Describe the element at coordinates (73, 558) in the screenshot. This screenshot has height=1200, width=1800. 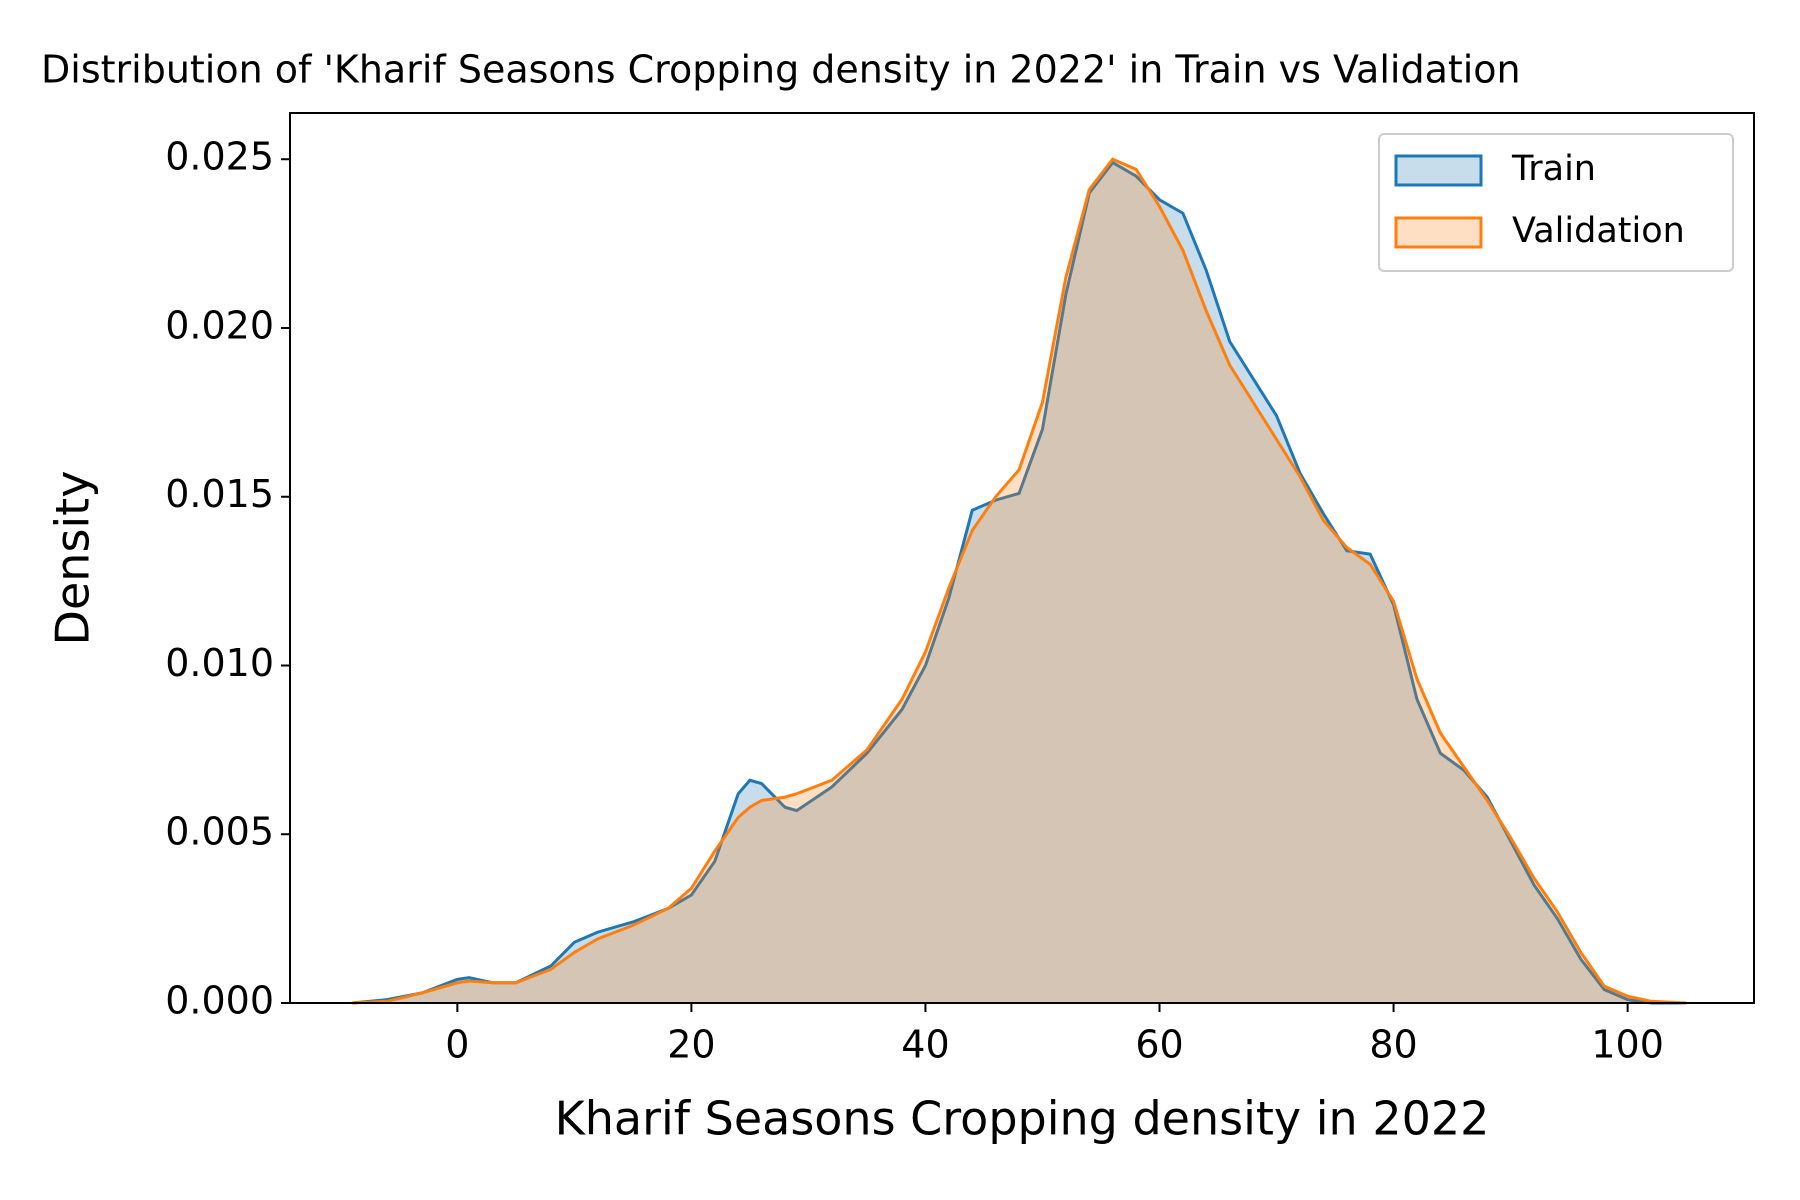
I see `y-axis-label: Density` at that location.